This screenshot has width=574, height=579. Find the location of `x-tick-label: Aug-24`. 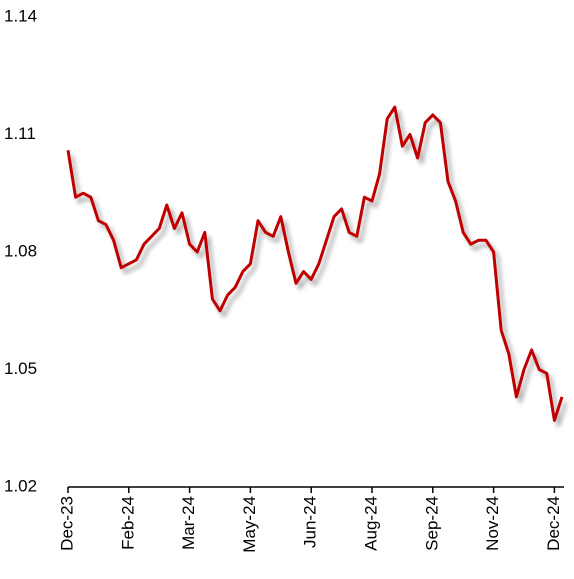

x-tick-label: Aug-24 is located at coordinates (370, 523).